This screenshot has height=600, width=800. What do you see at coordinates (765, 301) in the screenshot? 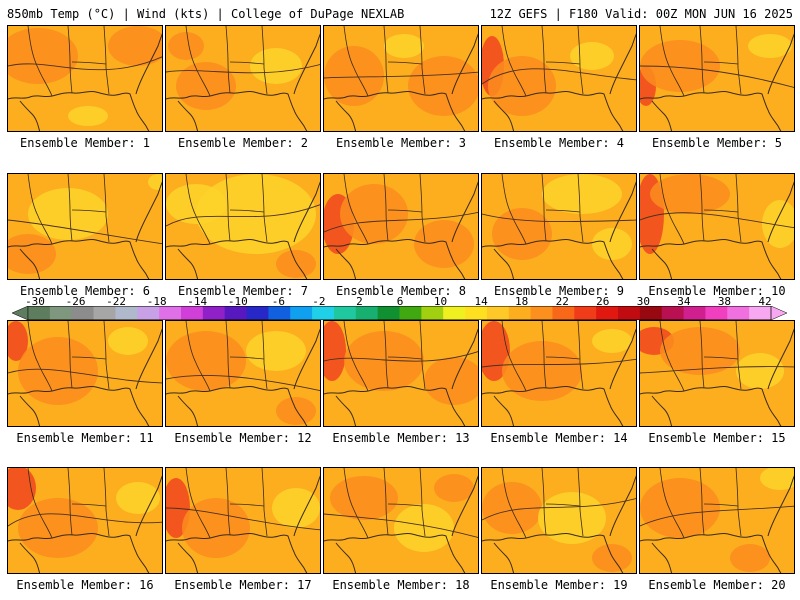
I see `colorbar-tick-label: 42` at bounding box center [765, 301].